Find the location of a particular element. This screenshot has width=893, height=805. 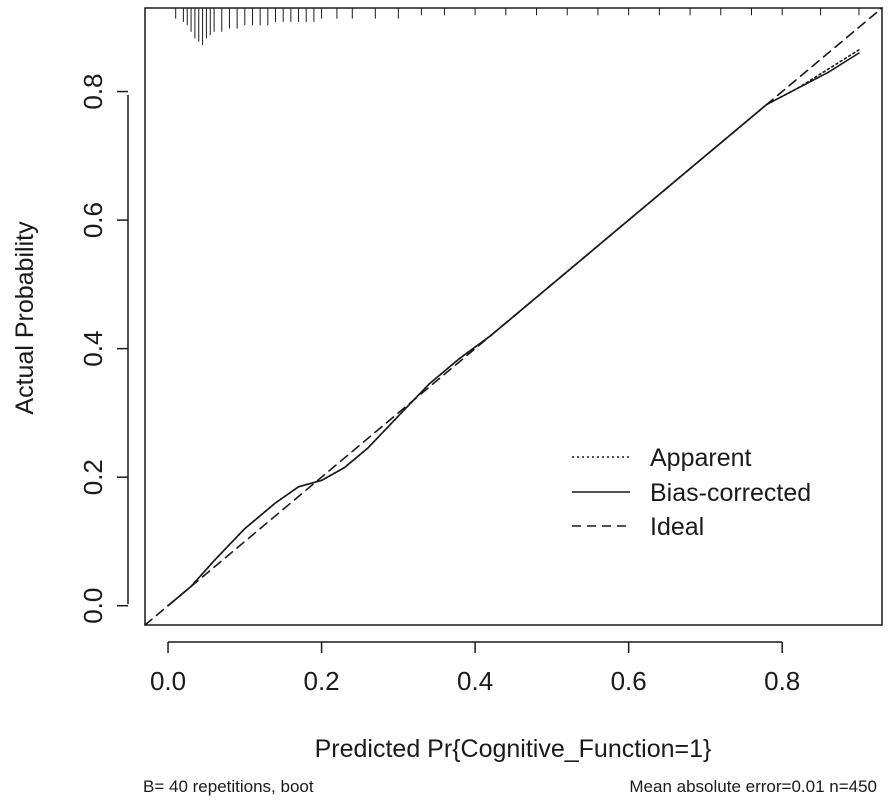

x-tick-label: 0.2 is located at coordinates (321, 681).